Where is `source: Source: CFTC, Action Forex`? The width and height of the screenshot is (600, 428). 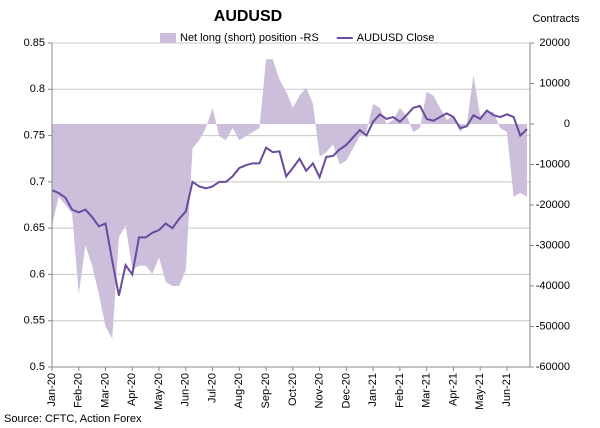 source: Source: CFTC, Action Forex is located at coordinates (73, 419).